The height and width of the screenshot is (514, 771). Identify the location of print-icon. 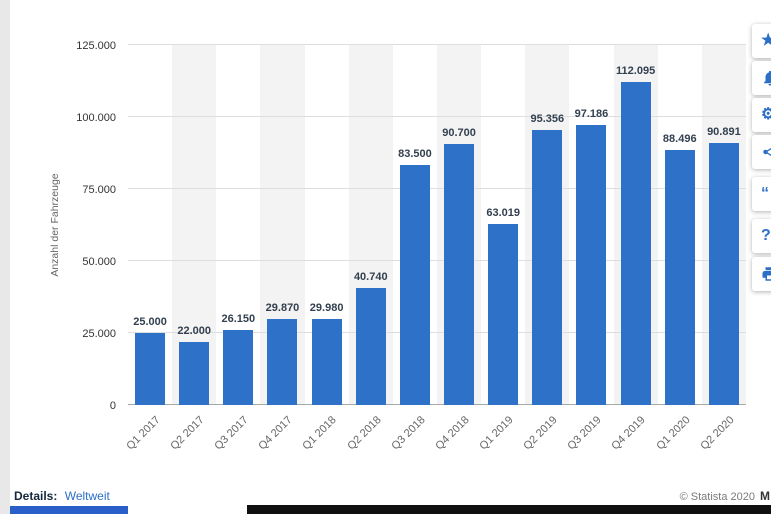
(766, 274).